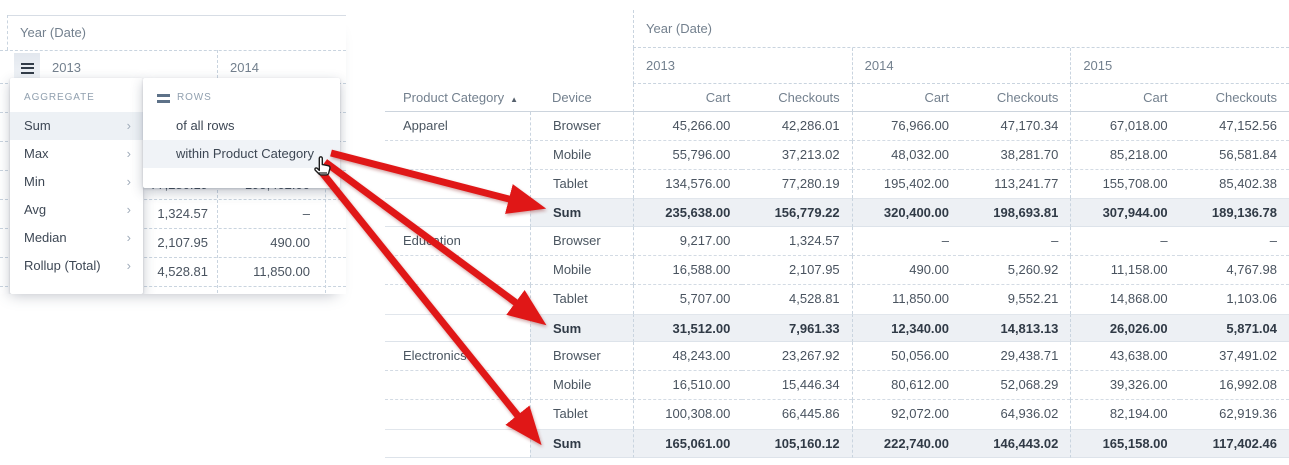 The width and height of the screenshot is (1289, 465). Describe the element at coordinates (1124, 299) in the screenshot. I see `value-cell: 14,868.00` at that location.